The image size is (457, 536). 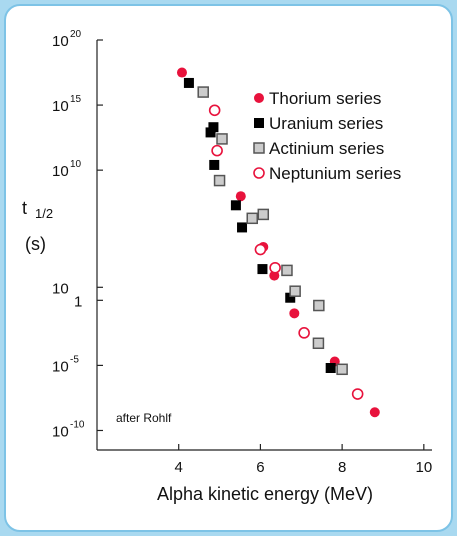 I want to click on y-axis-title-t: t, so click(x=24, y=208).